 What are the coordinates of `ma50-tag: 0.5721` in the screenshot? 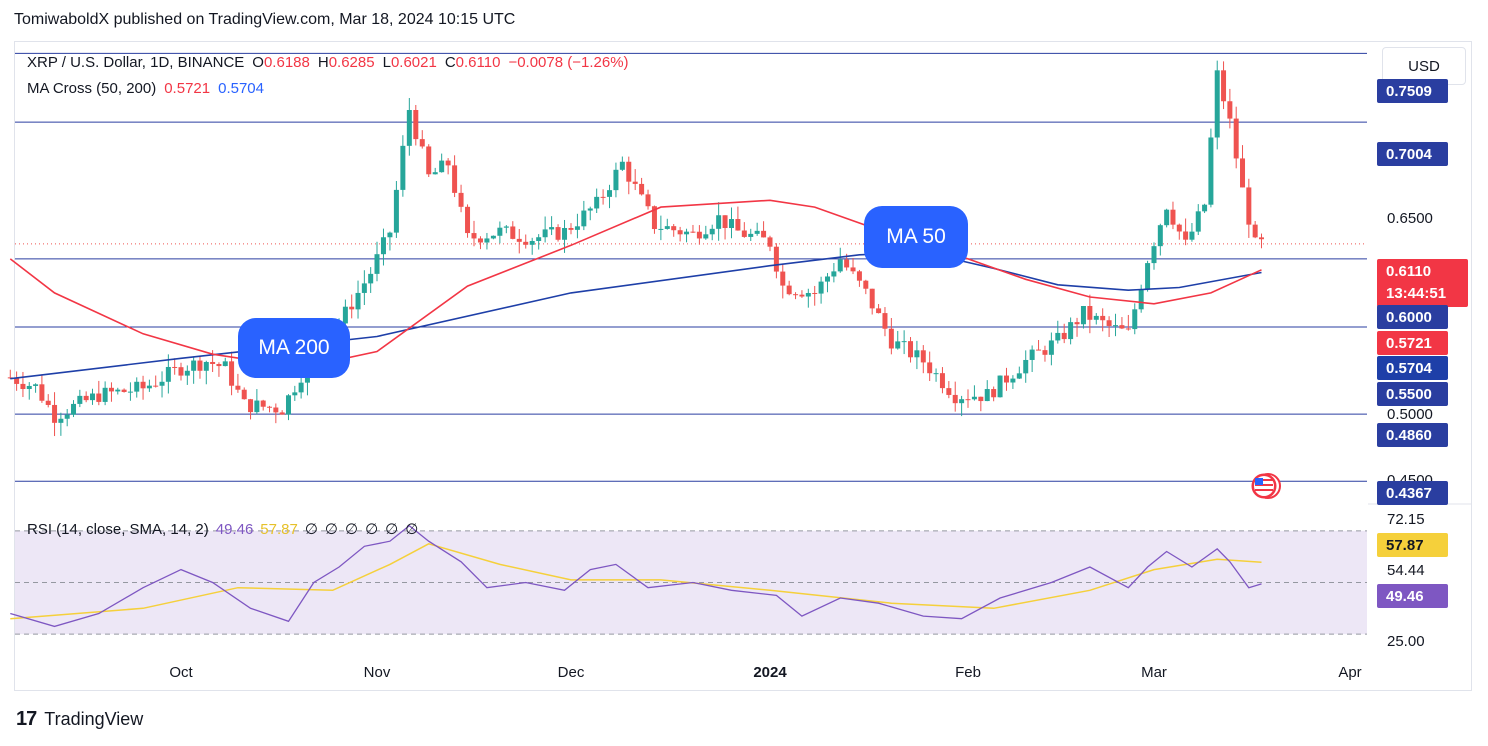 It's located at (1412, 343).